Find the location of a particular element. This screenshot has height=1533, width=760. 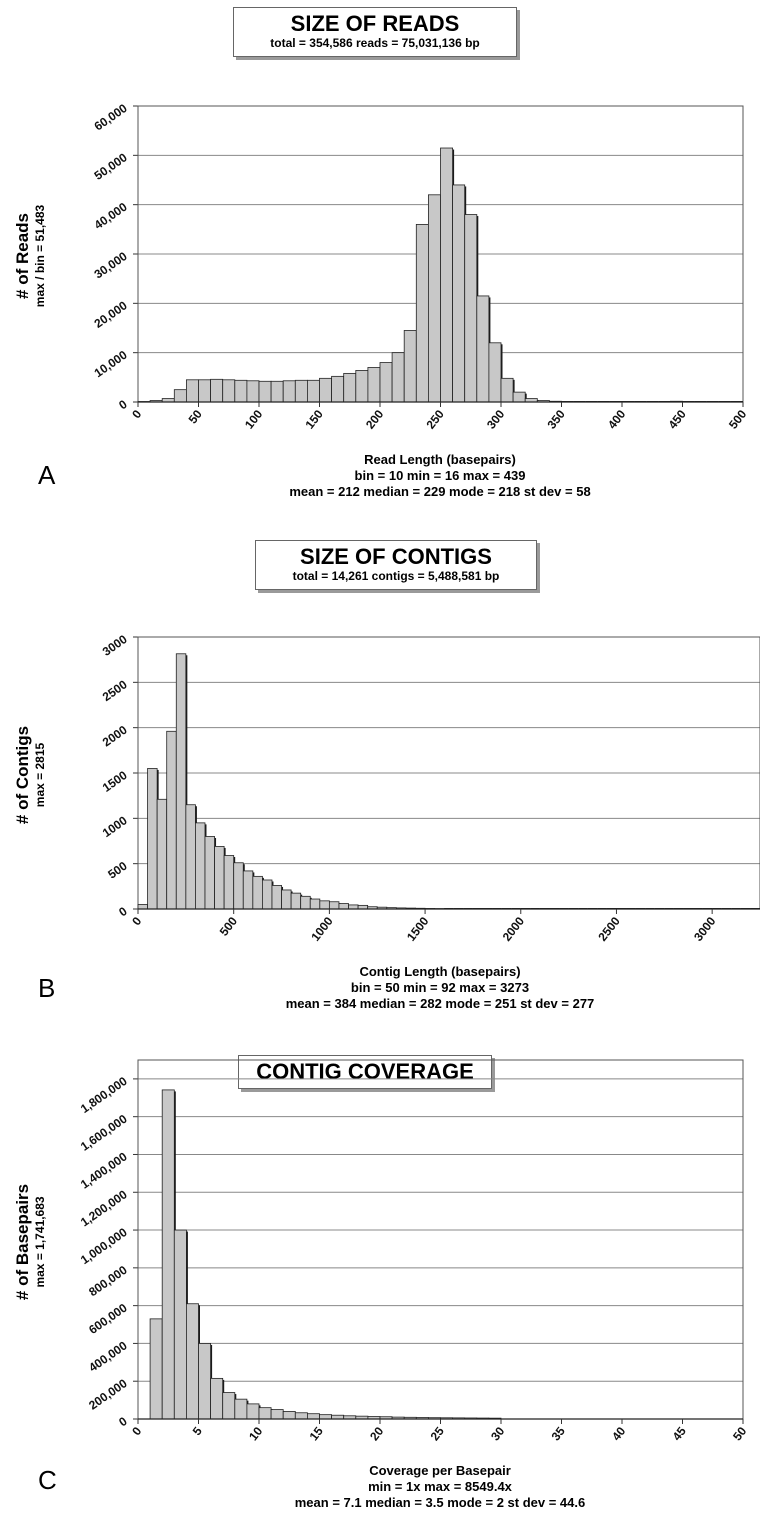

title-box-coverage: CONTIG COVERAGE is located at coordinates (365, 1072).